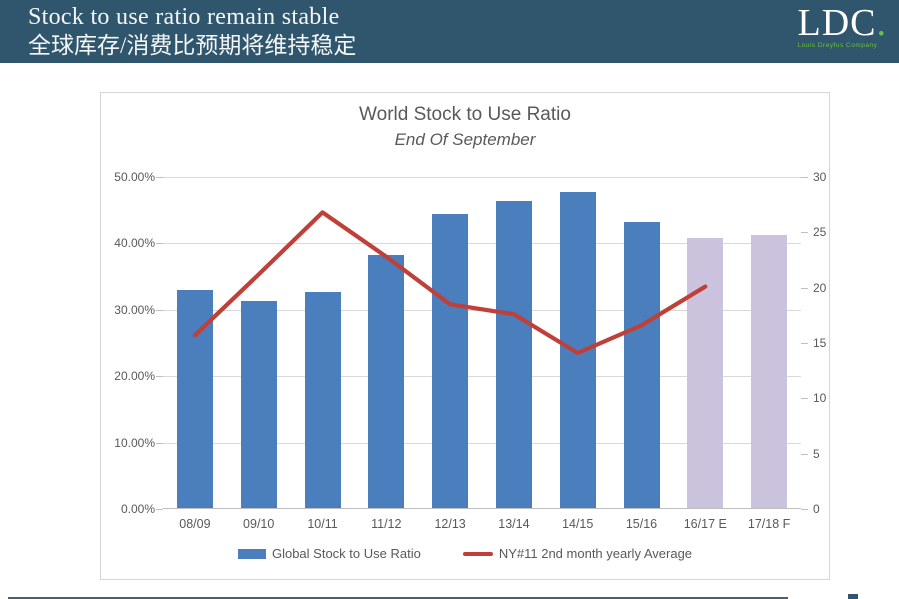  I want to click on x-axis-label: 08/09, so click(195, 524).